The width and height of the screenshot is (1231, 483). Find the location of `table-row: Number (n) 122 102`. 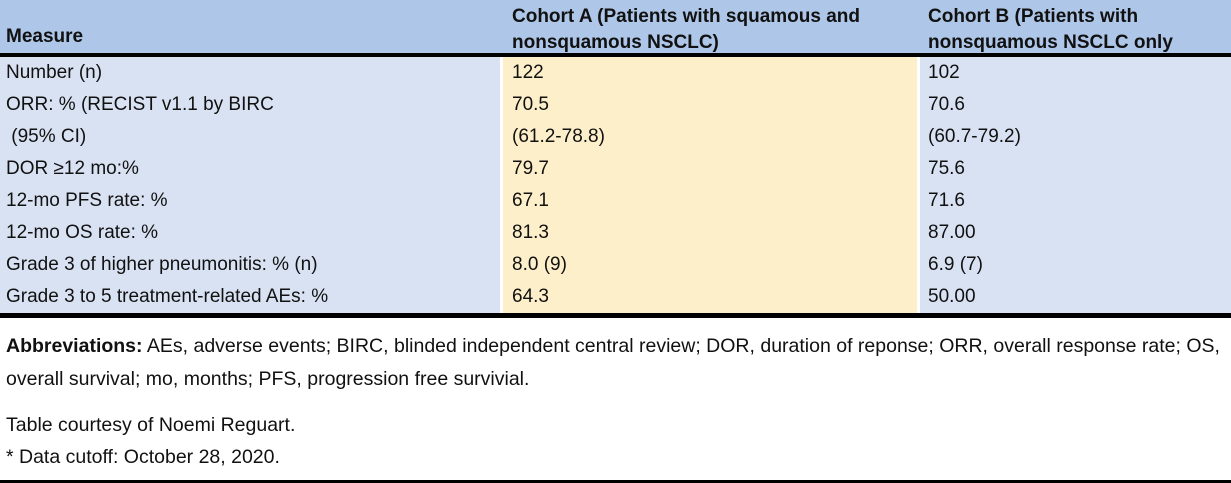

table-row: Number (n) 122 102 is located at coordinates (615, 73).